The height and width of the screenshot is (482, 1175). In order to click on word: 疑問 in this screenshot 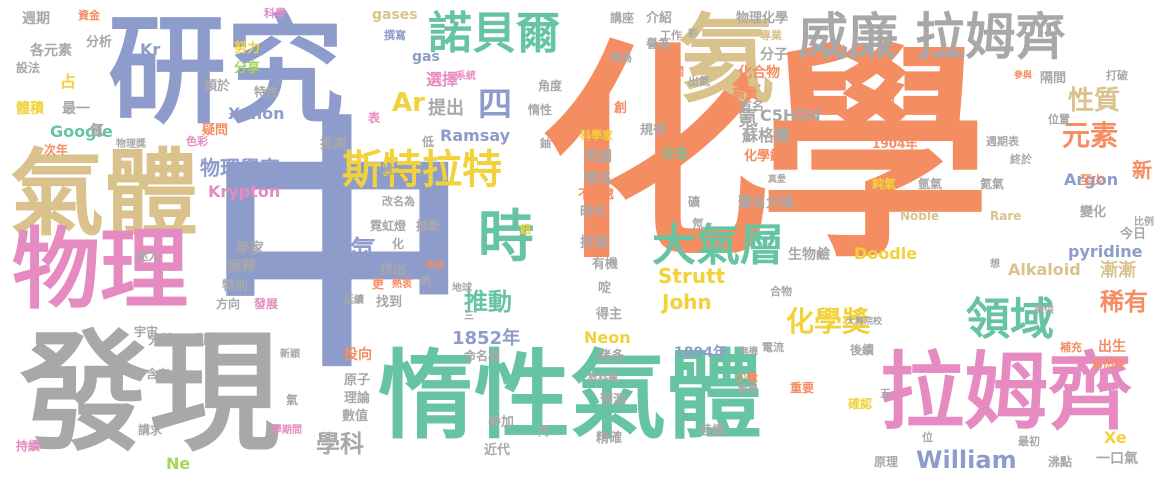, I will do `click(215, 130)`.